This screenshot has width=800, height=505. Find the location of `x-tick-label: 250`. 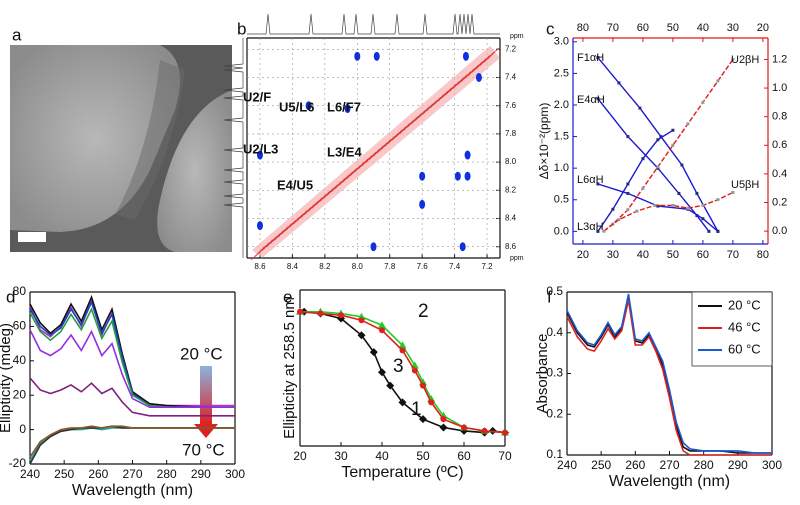

x-tick-label: 250 is located at coordinates (601, 465).